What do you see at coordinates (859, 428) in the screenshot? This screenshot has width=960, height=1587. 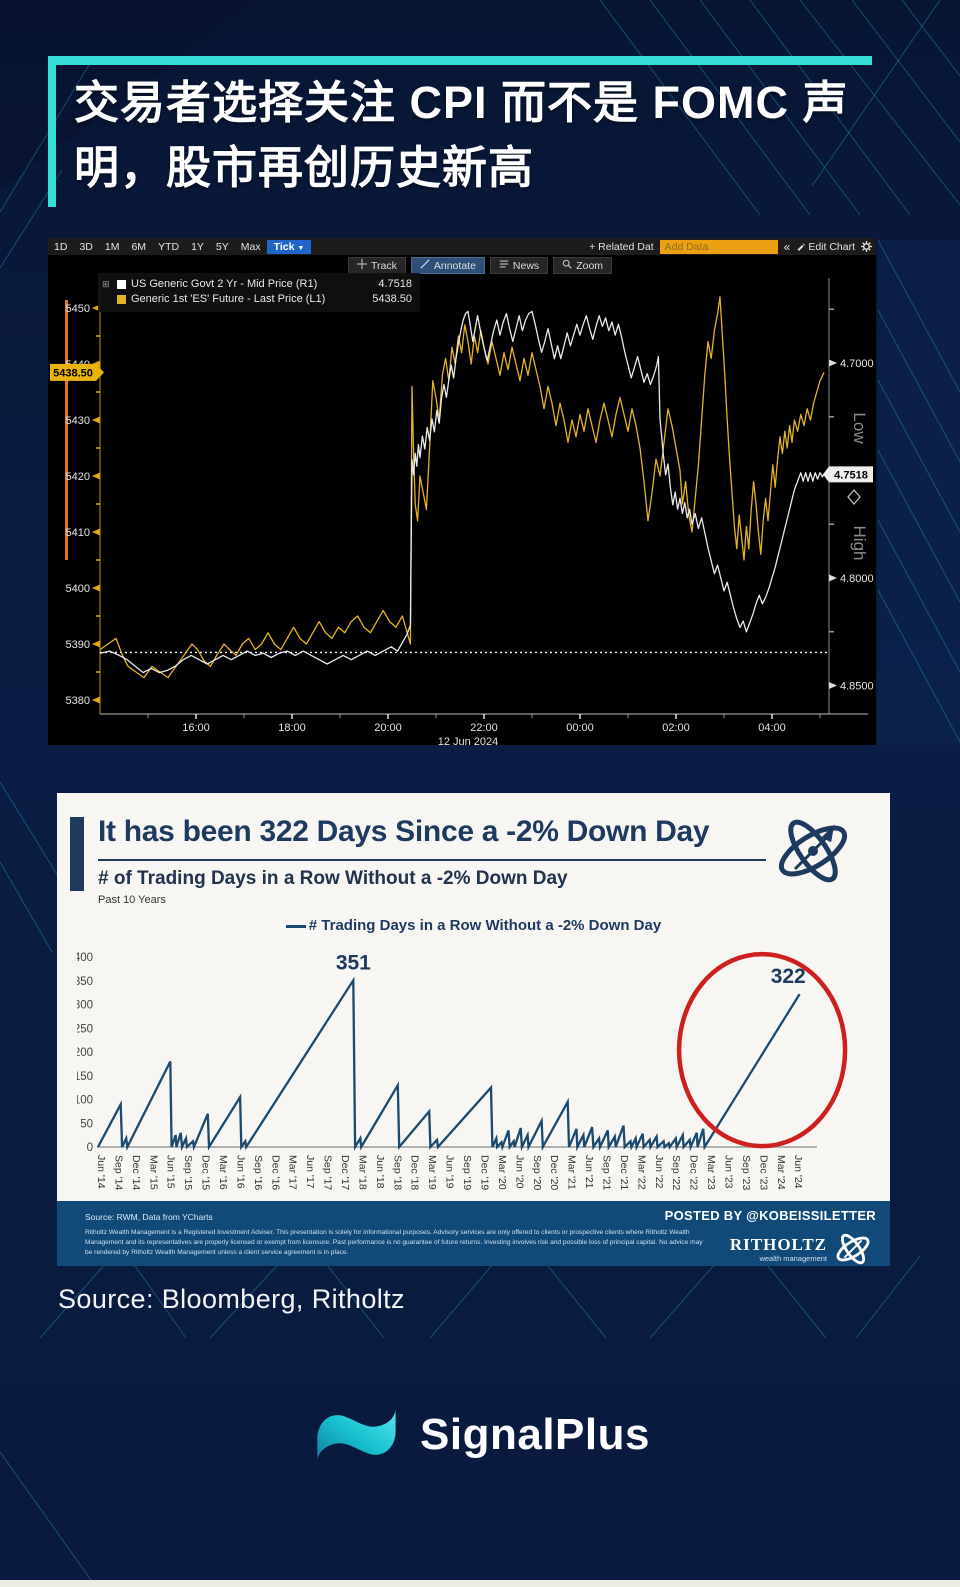 I see `svg-text: Low` at bounding box center [859, 428].